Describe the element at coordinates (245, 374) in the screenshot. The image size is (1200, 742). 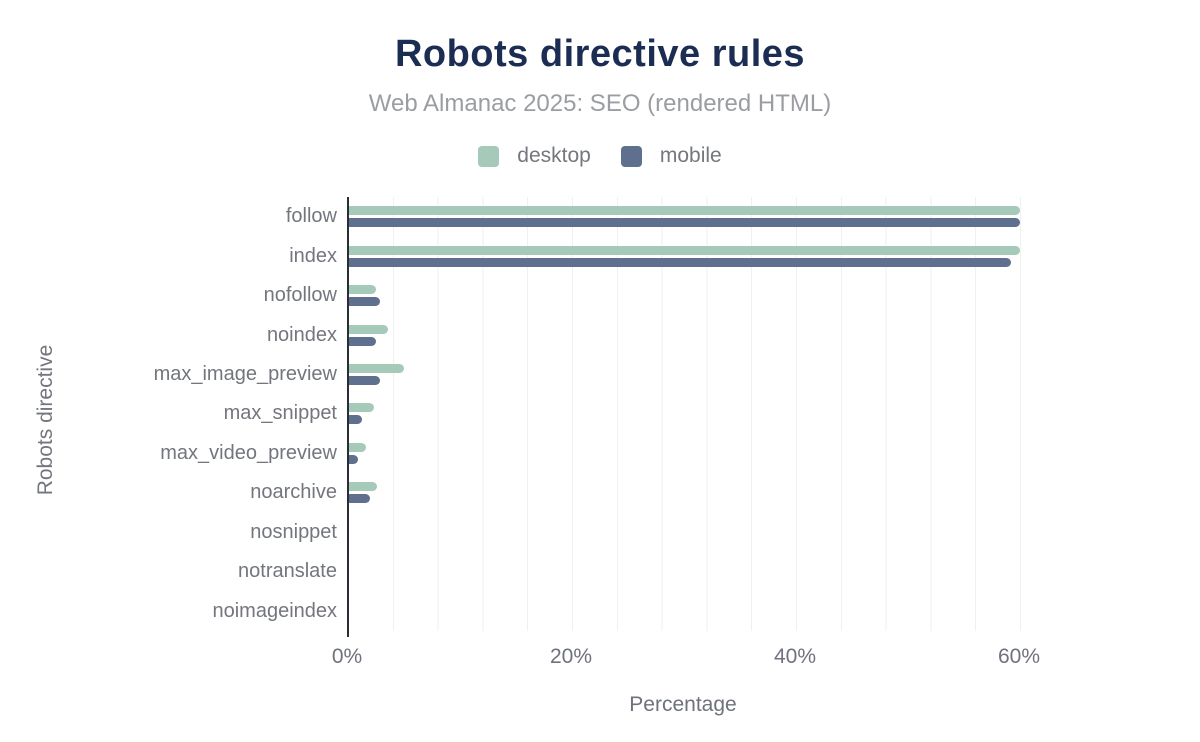
I see `category-label: max_image_preview` at that location.